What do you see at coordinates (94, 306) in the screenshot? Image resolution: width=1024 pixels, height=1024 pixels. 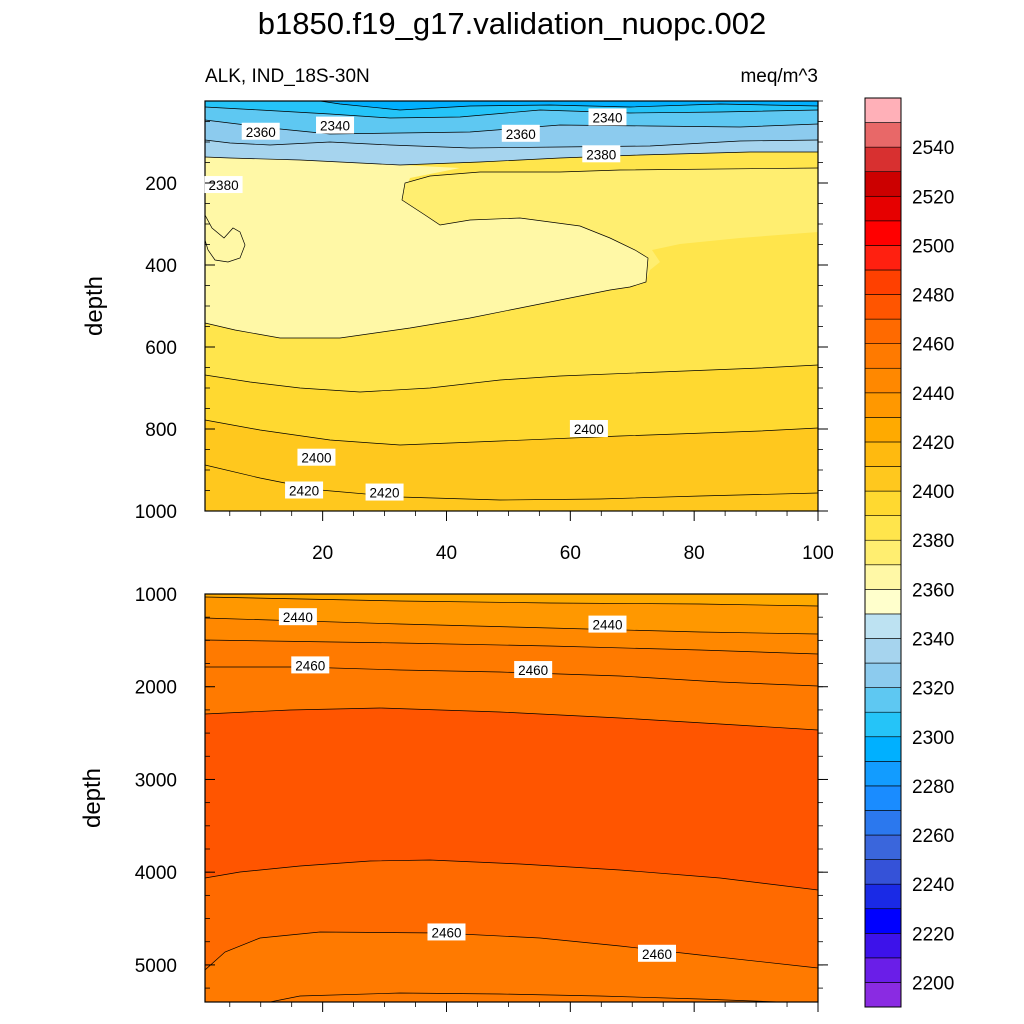 I see `upper-ylabel: depth` at bounding box center [94, 306].